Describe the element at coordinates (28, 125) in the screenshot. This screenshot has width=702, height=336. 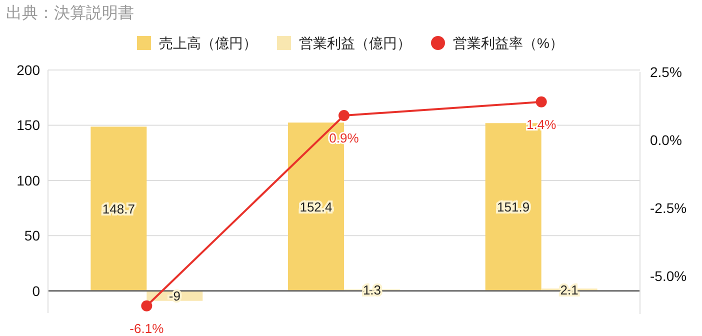
I see `y-tick-label: 150` at that location.